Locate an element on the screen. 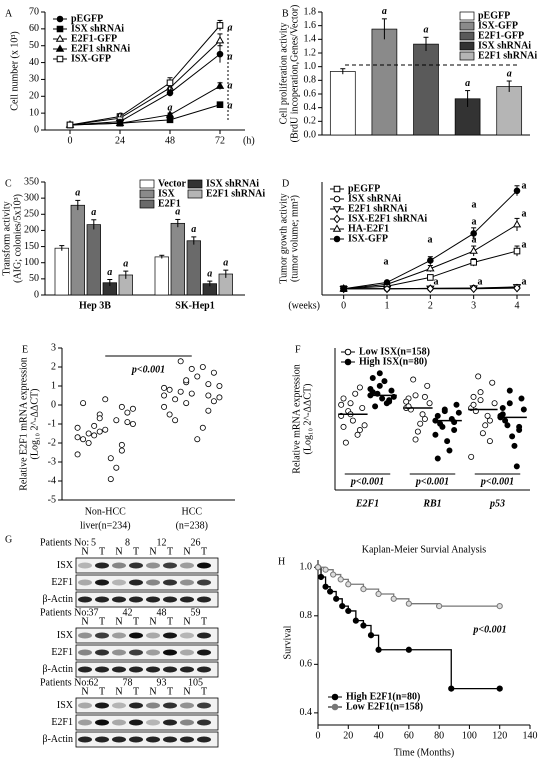 The image size is (544, 768). x-axis-label: (h) is located at coordinates (249, 140).